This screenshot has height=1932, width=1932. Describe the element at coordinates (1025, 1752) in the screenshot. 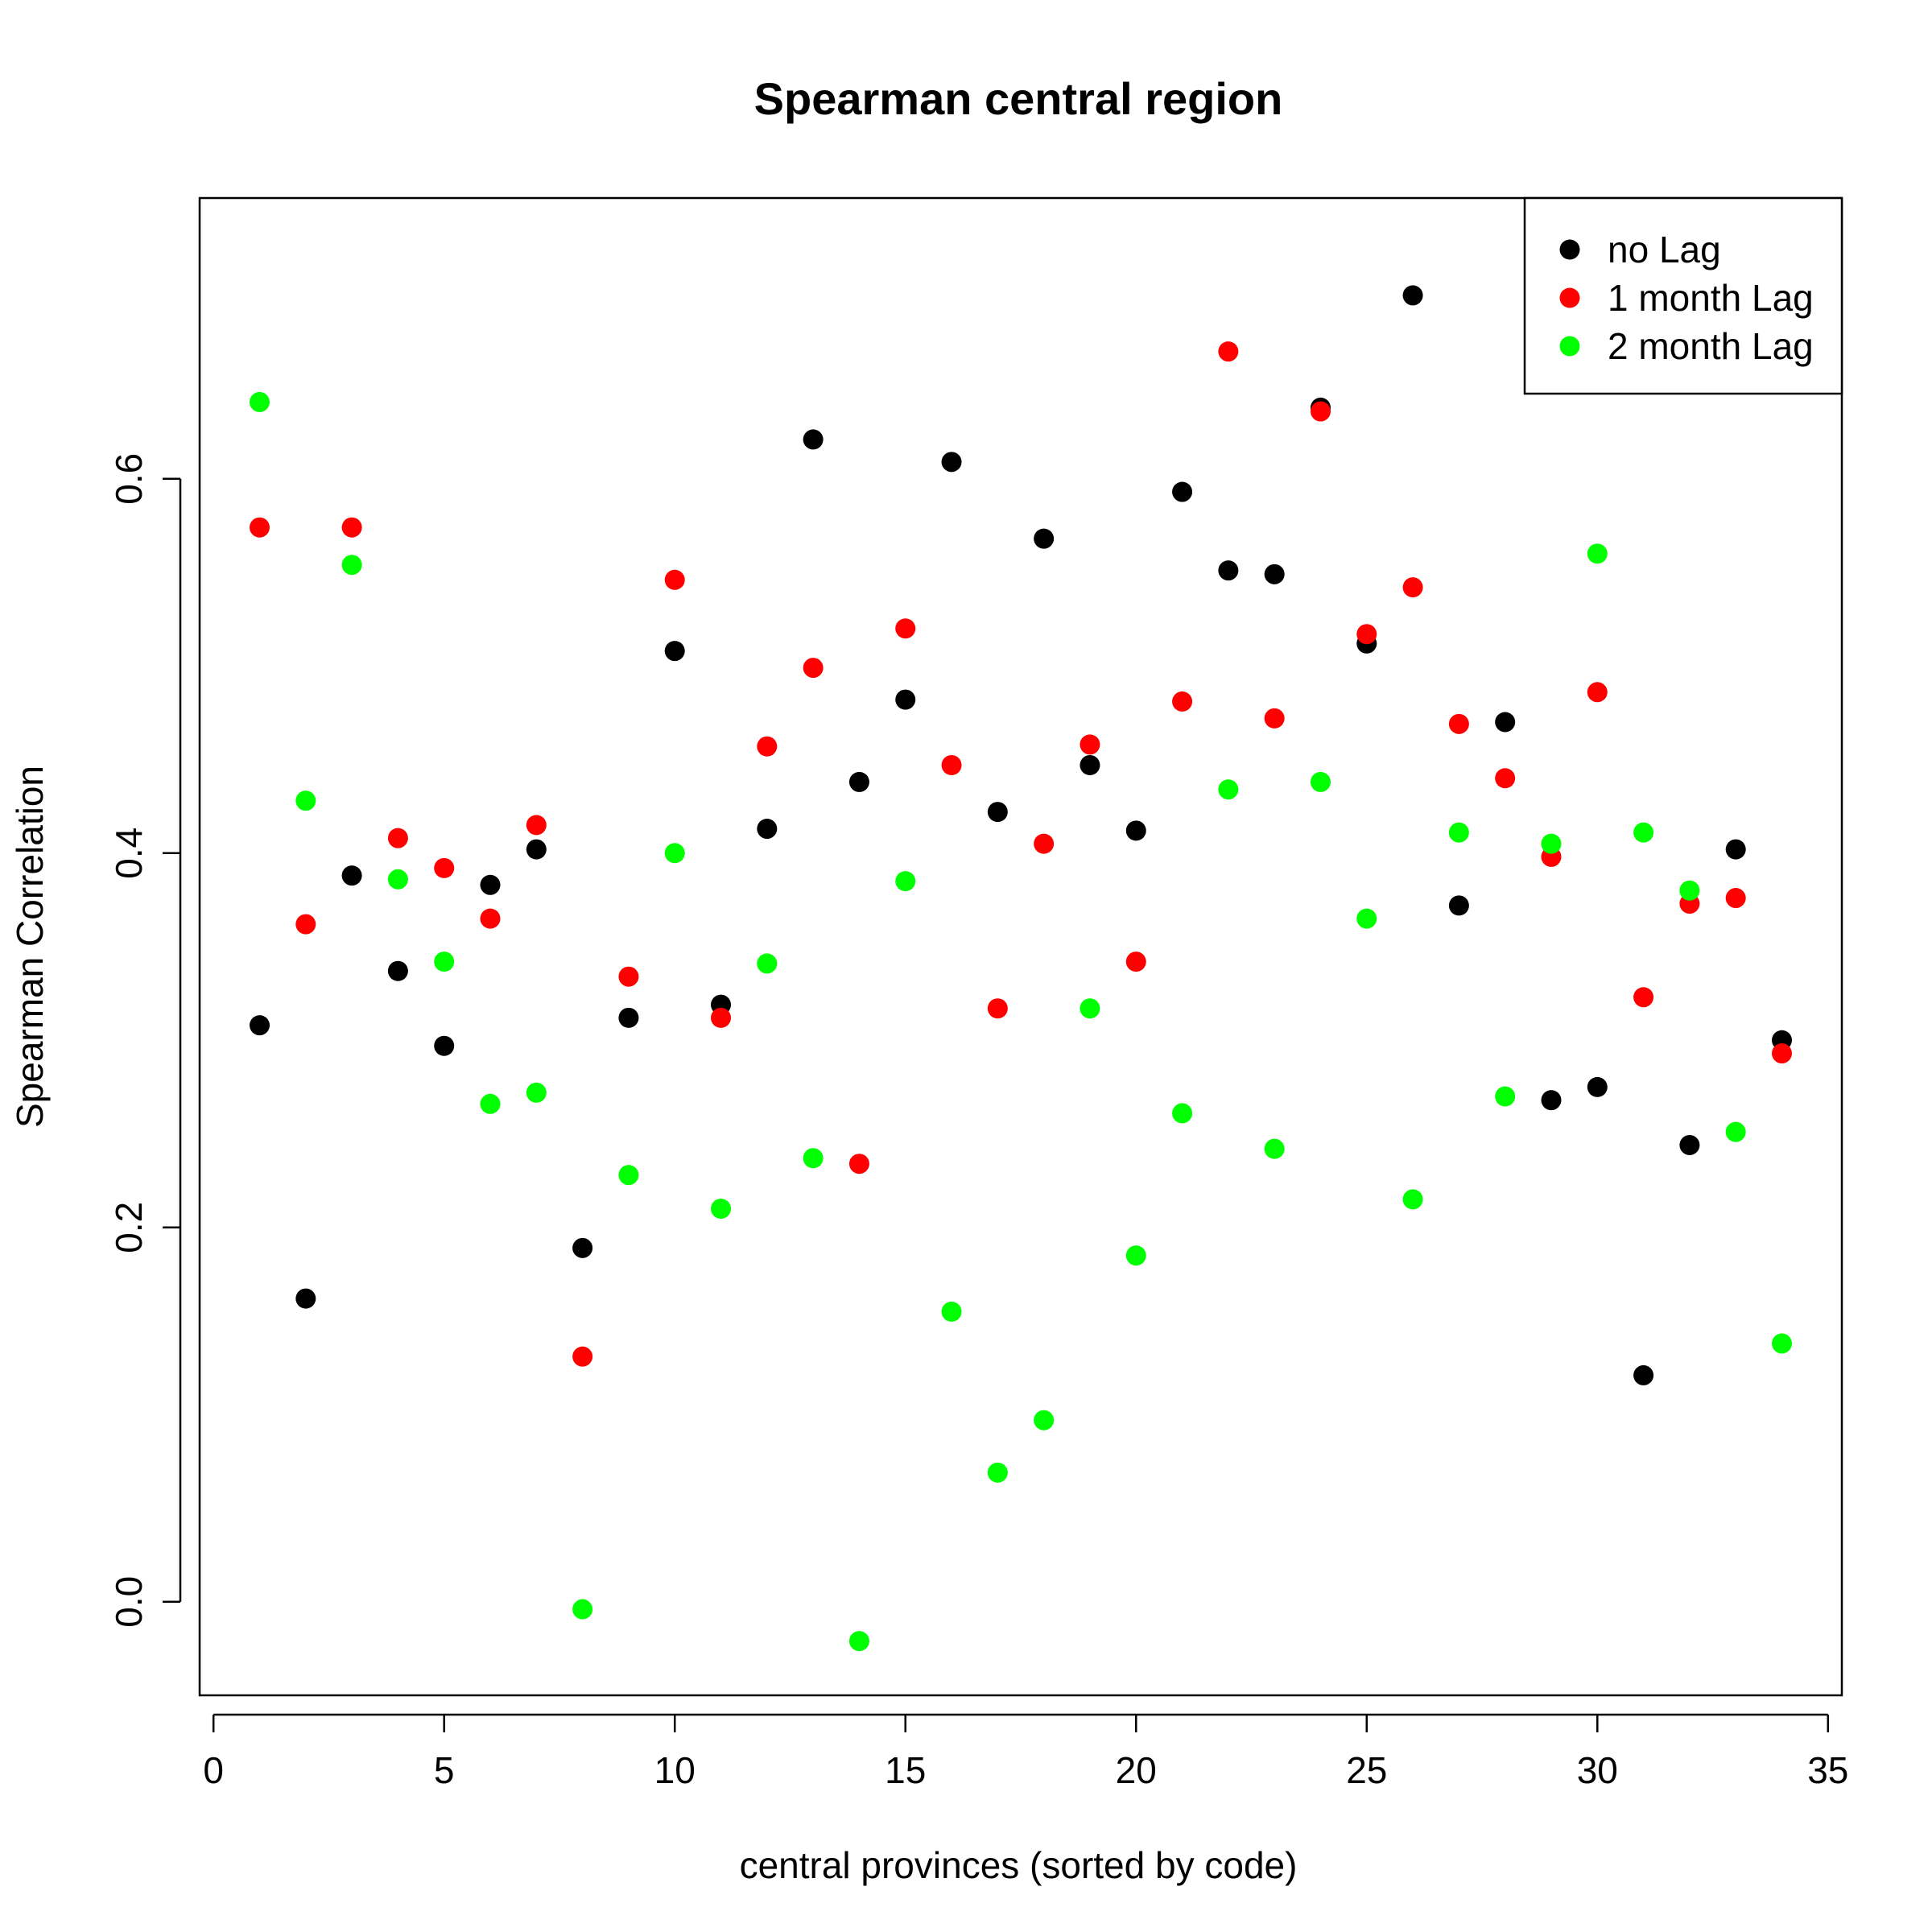

I see `x-axis: 0 5 10 15 20 25 30 35` at that location.